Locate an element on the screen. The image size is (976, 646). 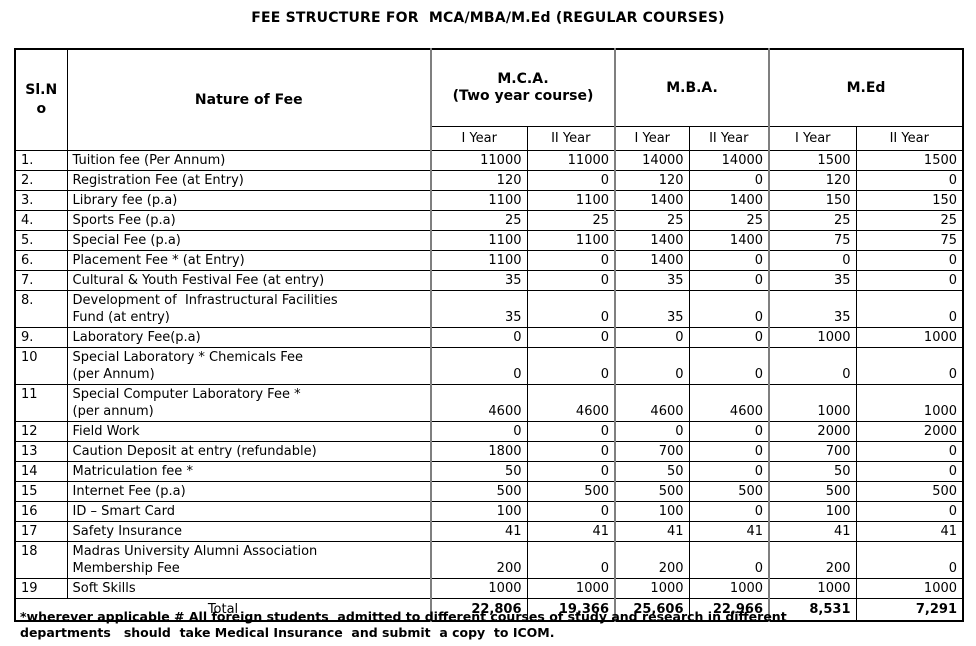
fee-name-cell: Field Work is located at coordinates (249, 431).